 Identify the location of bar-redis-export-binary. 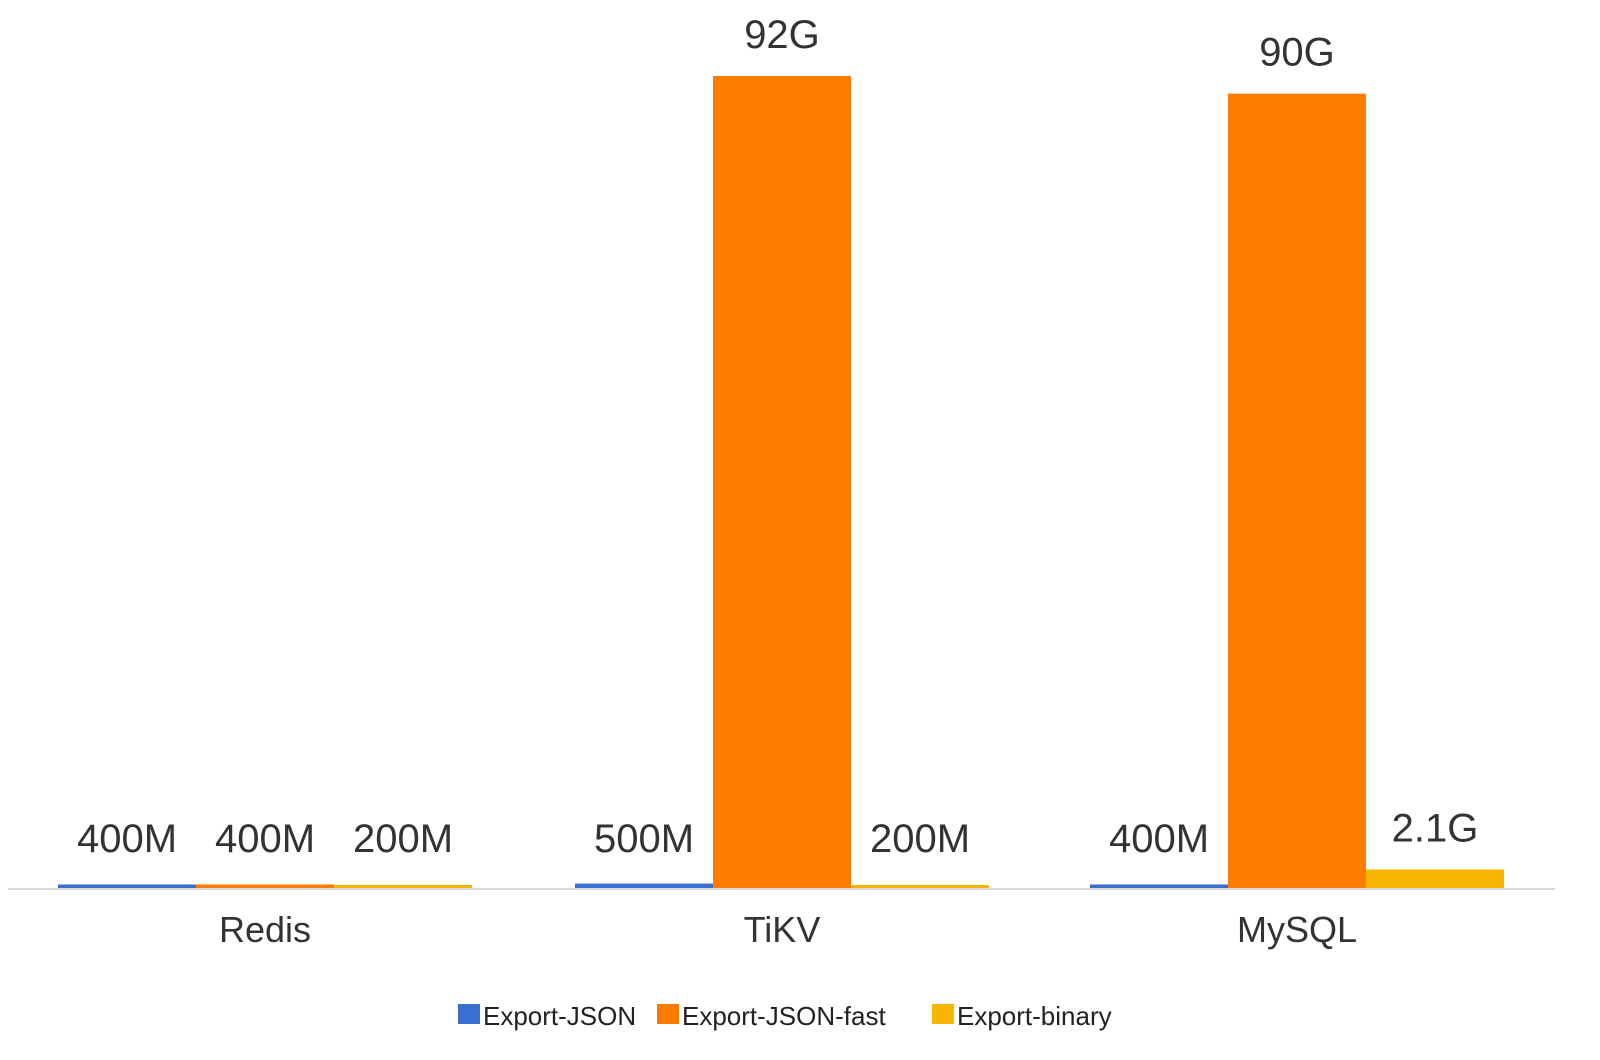
(403, 886).